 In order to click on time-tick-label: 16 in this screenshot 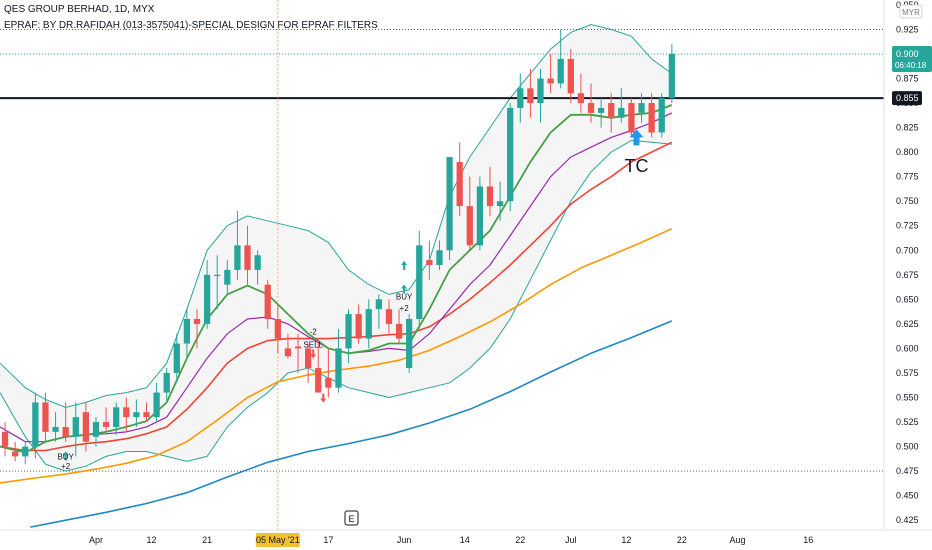, I will do `click(808, 540)`.